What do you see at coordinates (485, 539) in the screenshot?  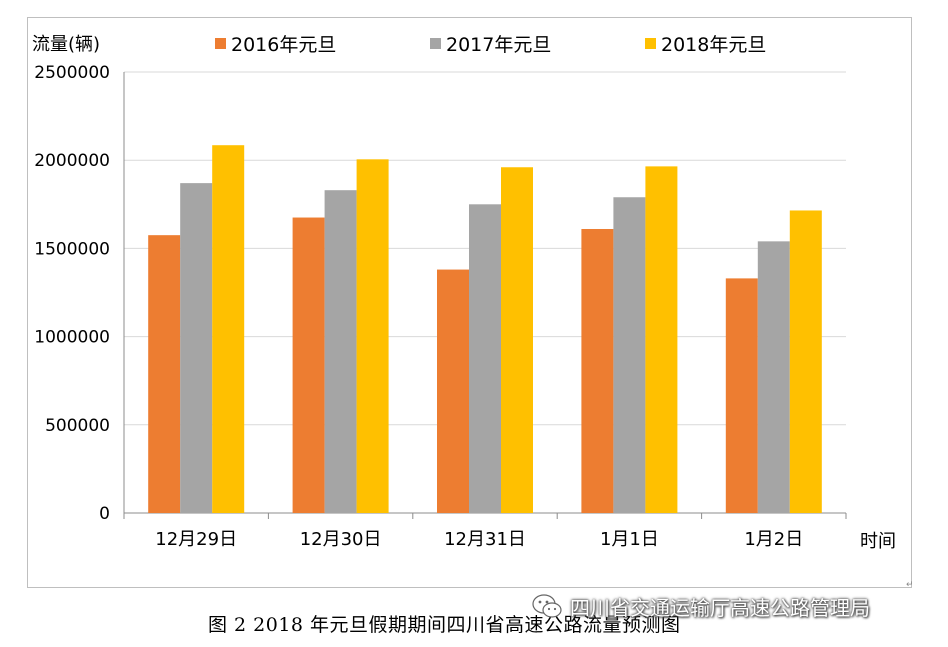 I see `x-tick-label: 12月31日` at bounding box center [485, 539].